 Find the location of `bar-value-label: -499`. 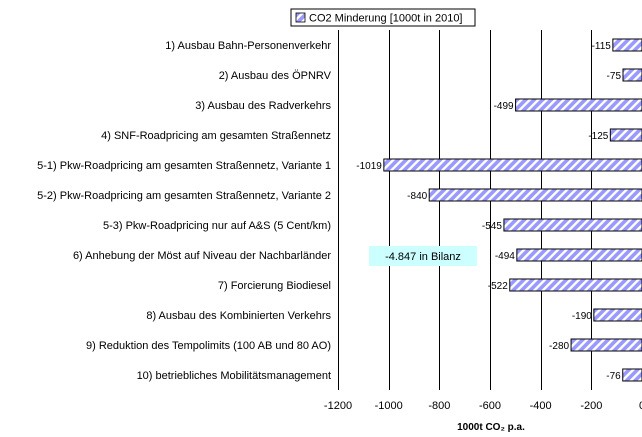

bar-value-label: -499 is located at coordinates (504, 106).